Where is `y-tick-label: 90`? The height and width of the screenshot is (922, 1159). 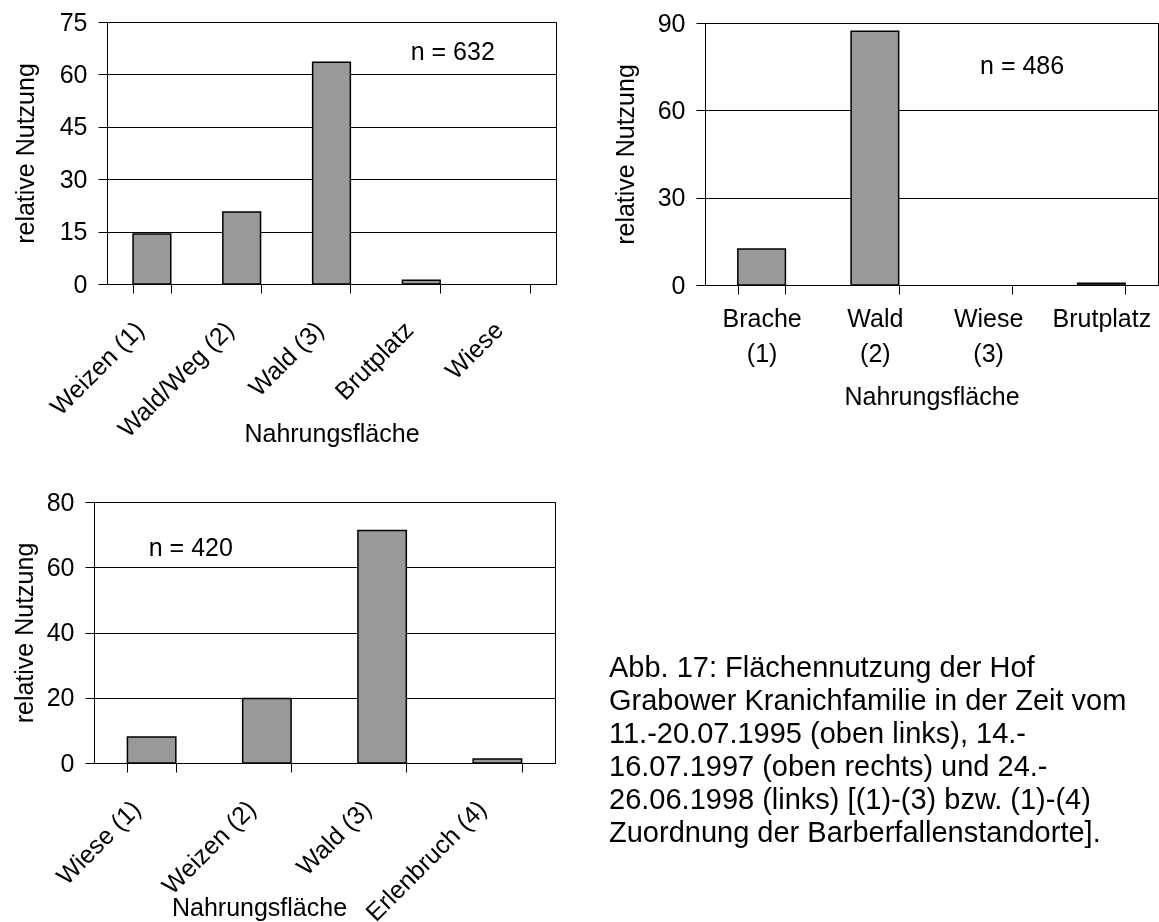 y-tick-label: 90 is located at coordinates (671, 22).